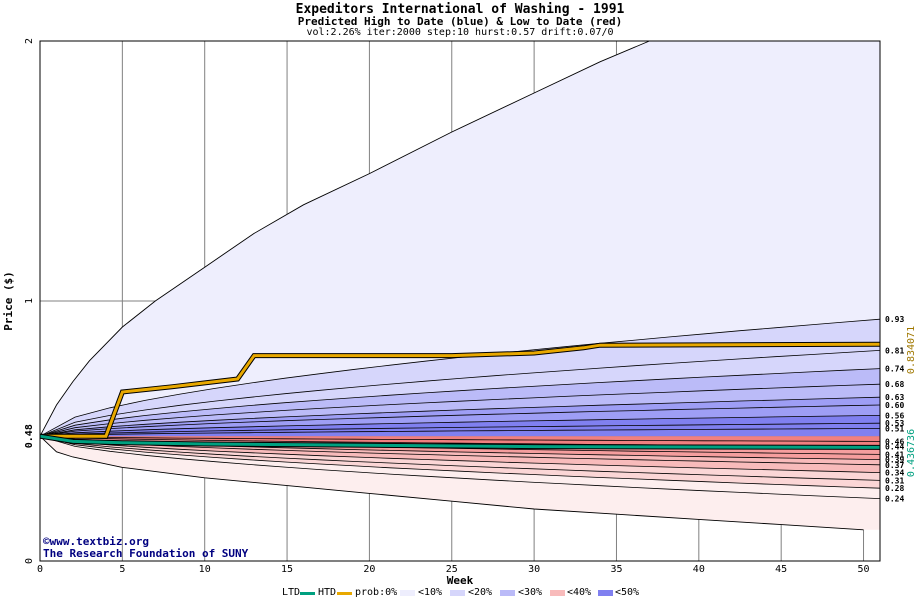 Image resolution: width=920 pixels, height=600 pixels. I want to click on right-quantile-label: 0.53, so click(894, 423).